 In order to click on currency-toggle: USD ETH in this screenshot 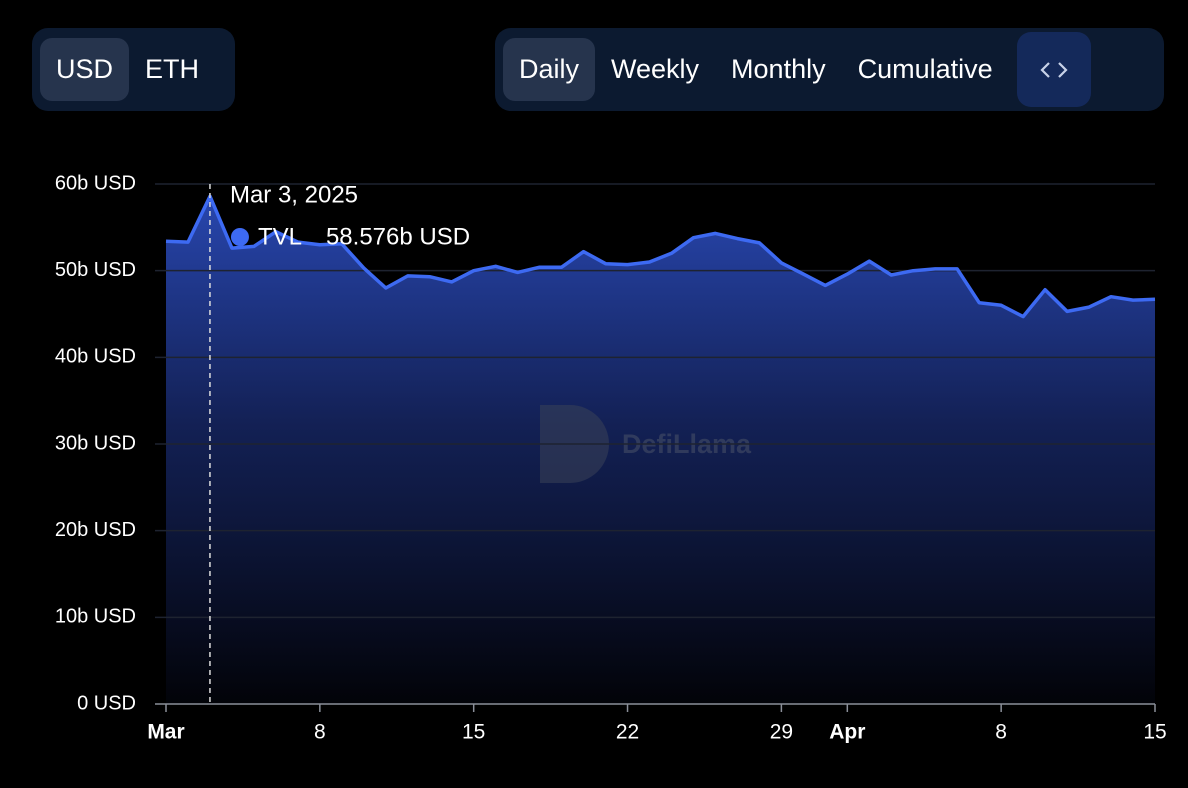, I will do `click(133, 69)`.